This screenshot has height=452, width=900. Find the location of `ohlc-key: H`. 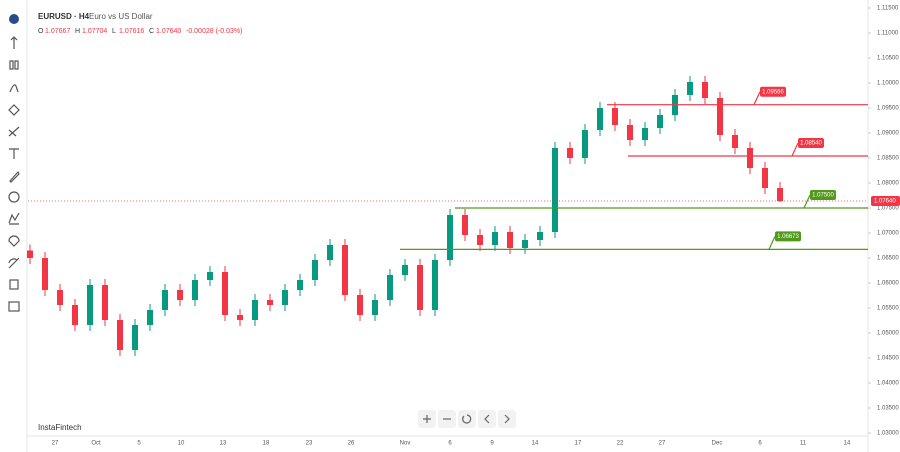

ohlc-key: H is located at coordinates (77, 31).